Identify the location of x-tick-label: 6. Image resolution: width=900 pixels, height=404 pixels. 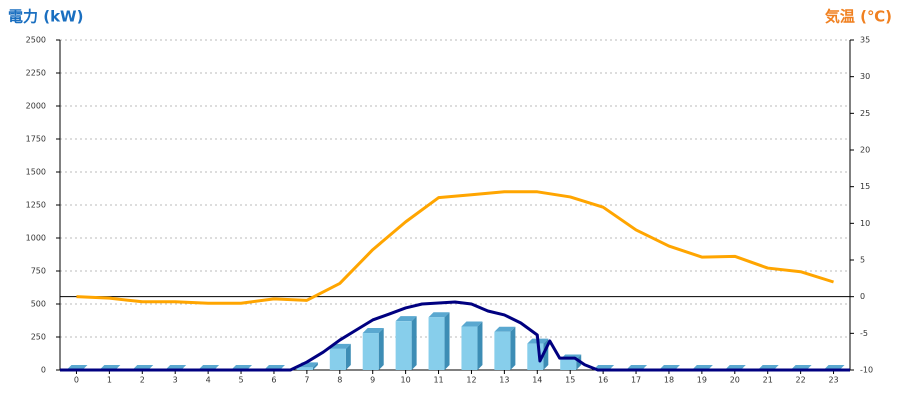
(273, 380).